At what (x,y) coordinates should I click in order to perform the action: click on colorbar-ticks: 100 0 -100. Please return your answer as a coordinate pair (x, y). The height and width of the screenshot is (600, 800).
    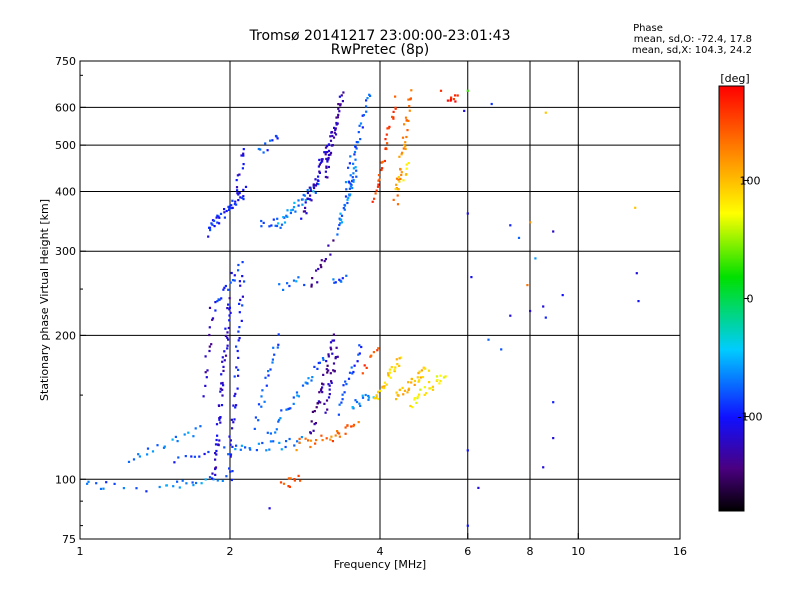
    Looking at the image, I should click on (750, 298).